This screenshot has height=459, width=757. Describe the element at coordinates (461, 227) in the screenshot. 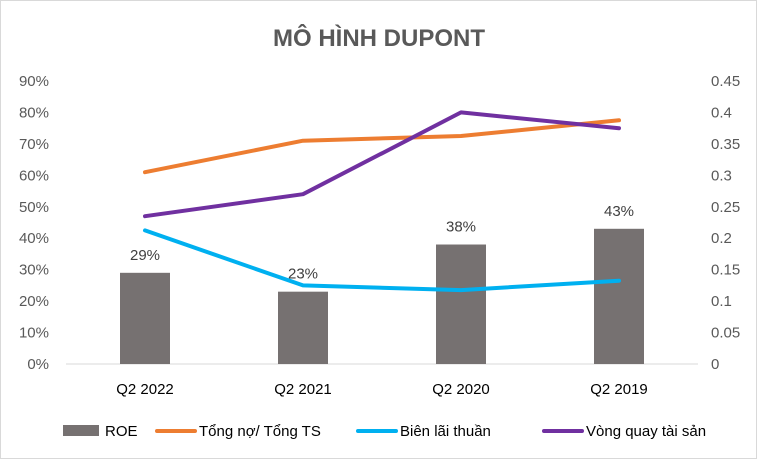

I see `bar-data-label: 38%` at that location.